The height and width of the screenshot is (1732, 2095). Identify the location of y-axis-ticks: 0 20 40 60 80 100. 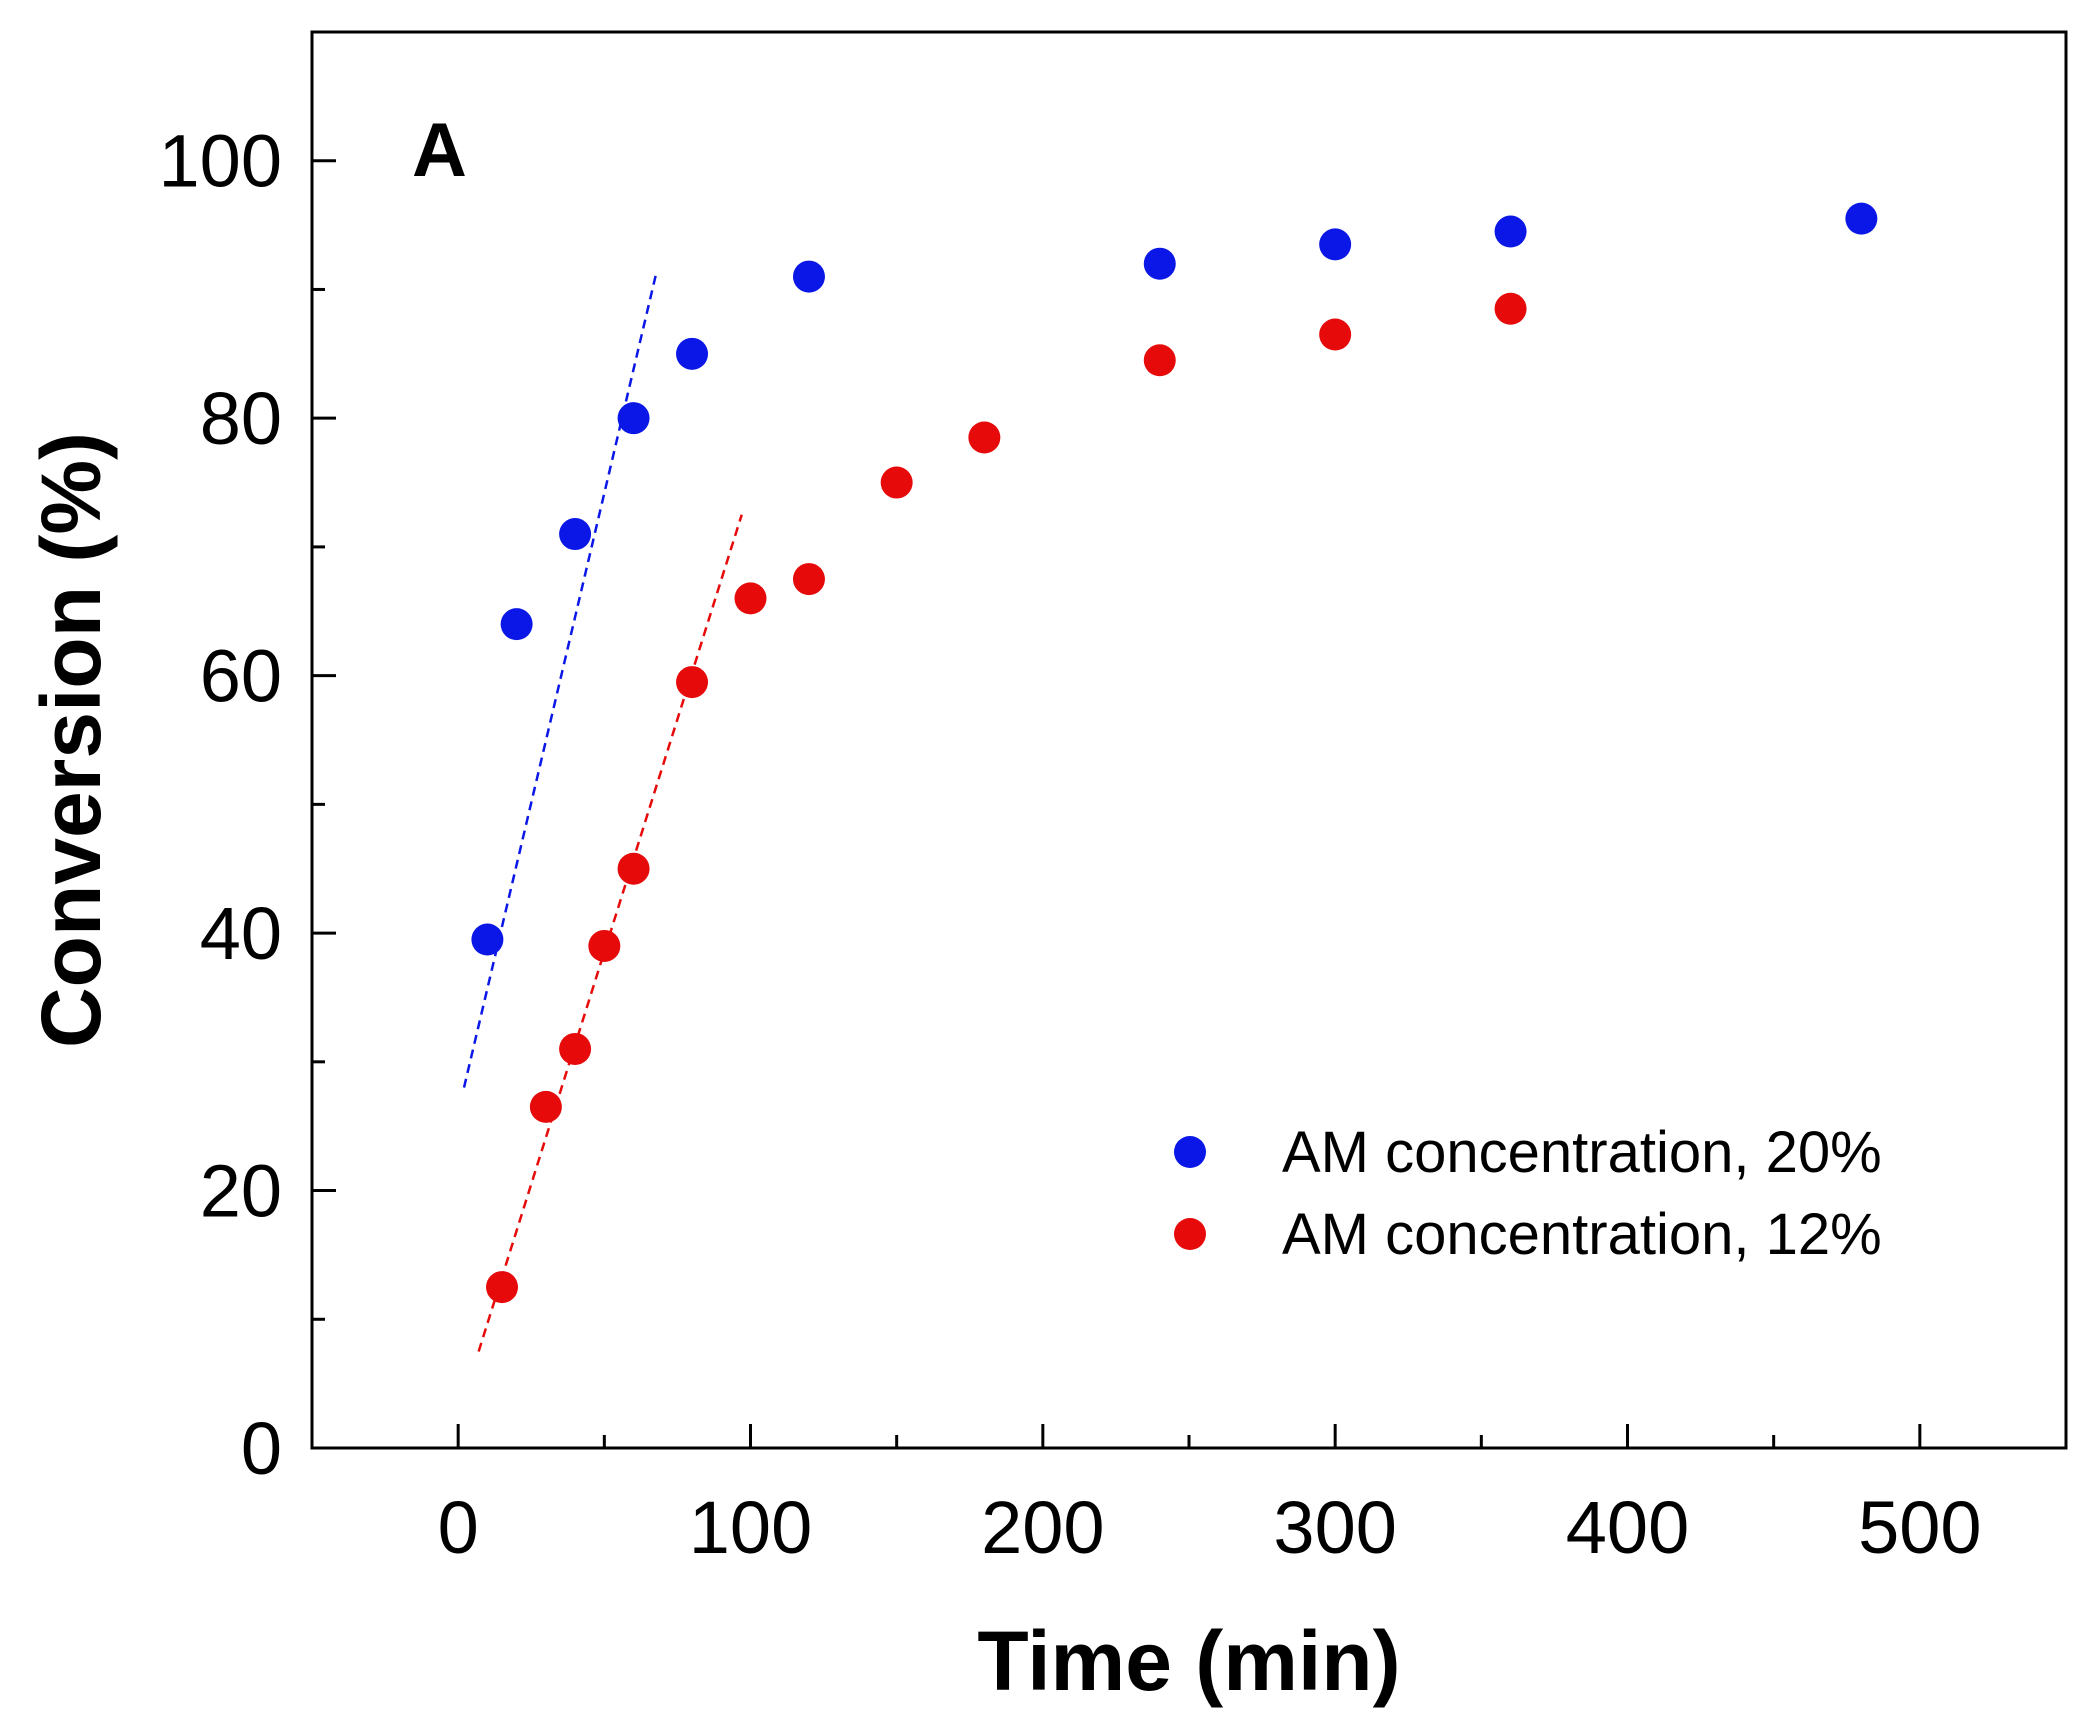
(247, 805).